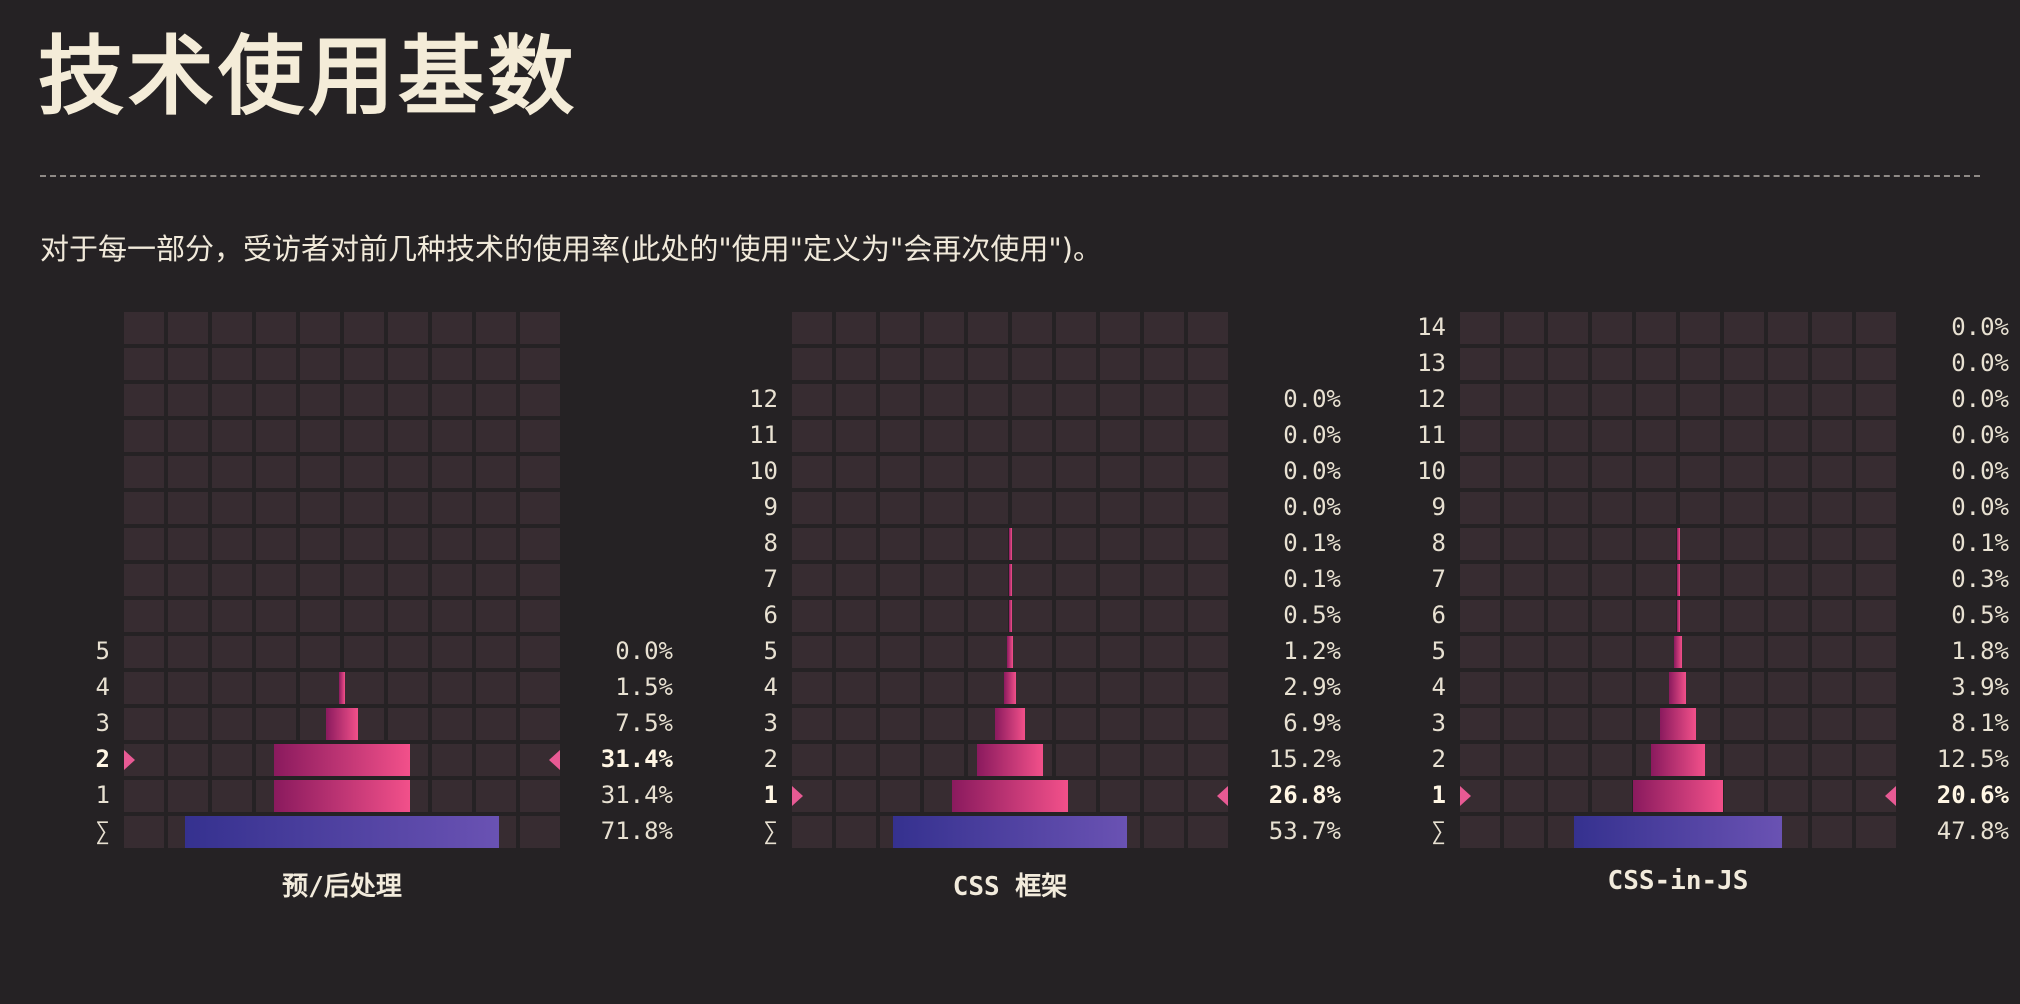  What do you see at coordinates (1010, 176) in the screenshot?
I see `title-divider` at bounding box center [1010, 176].